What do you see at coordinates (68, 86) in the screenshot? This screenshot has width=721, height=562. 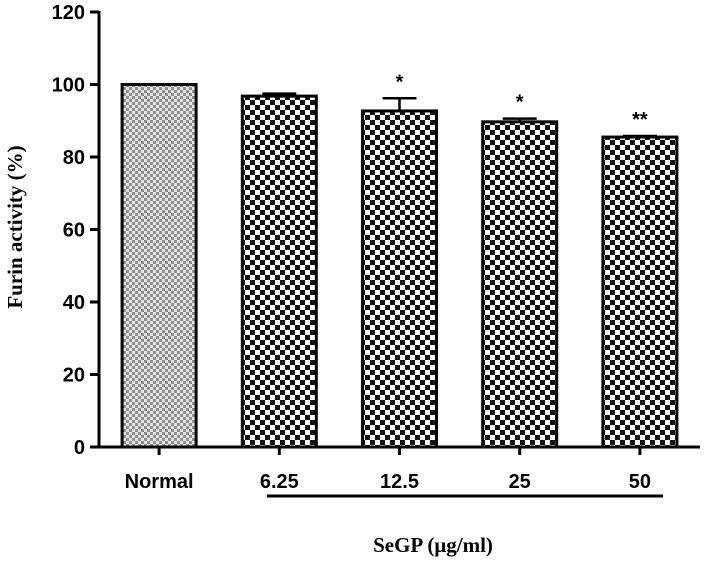 I see `y-tick-label: 100` at bounding box center [68, 86].